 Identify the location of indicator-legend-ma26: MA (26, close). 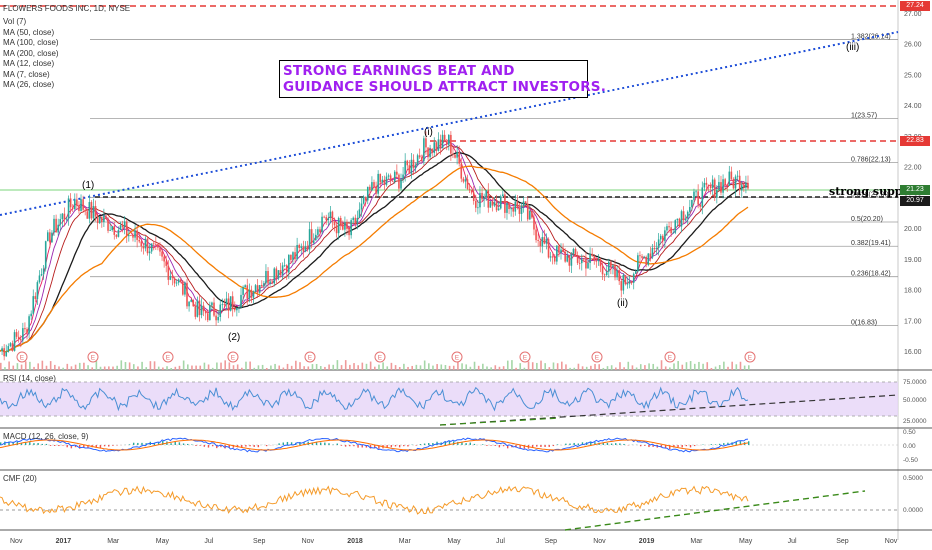
(29, 84).